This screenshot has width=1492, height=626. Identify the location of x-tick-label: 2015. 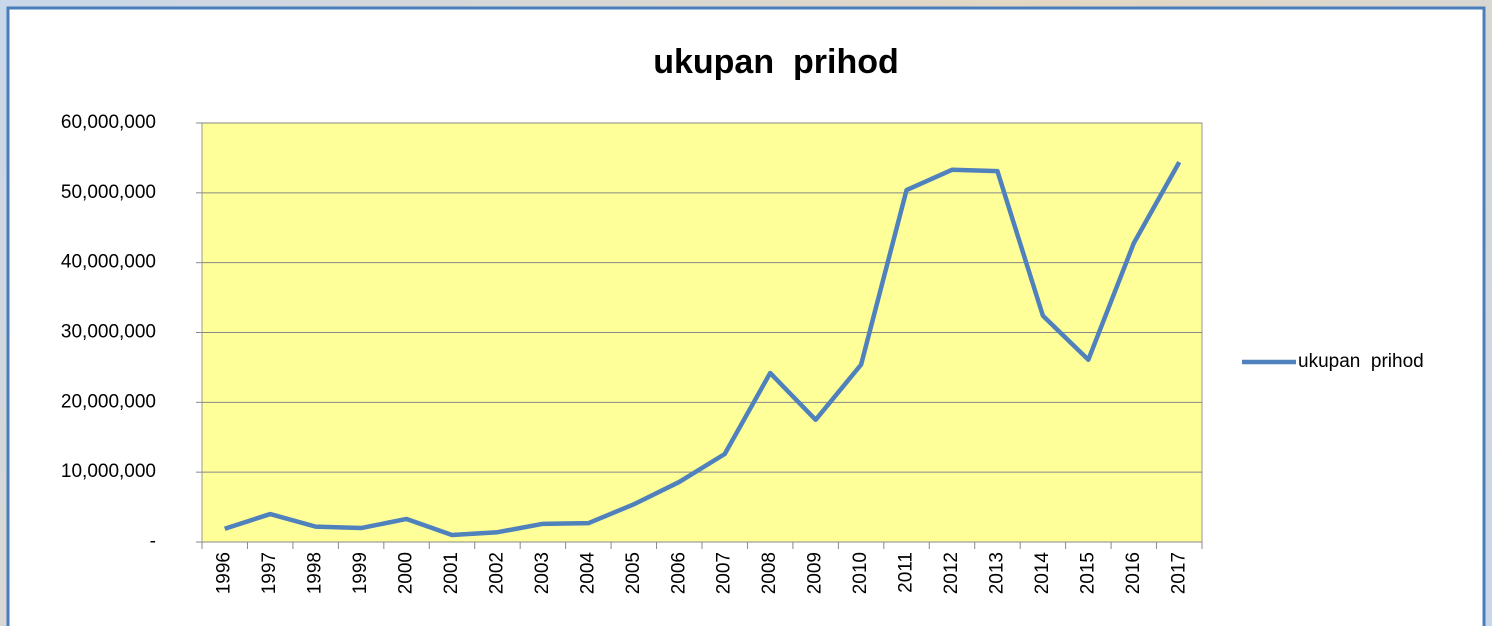
(1087, 573).